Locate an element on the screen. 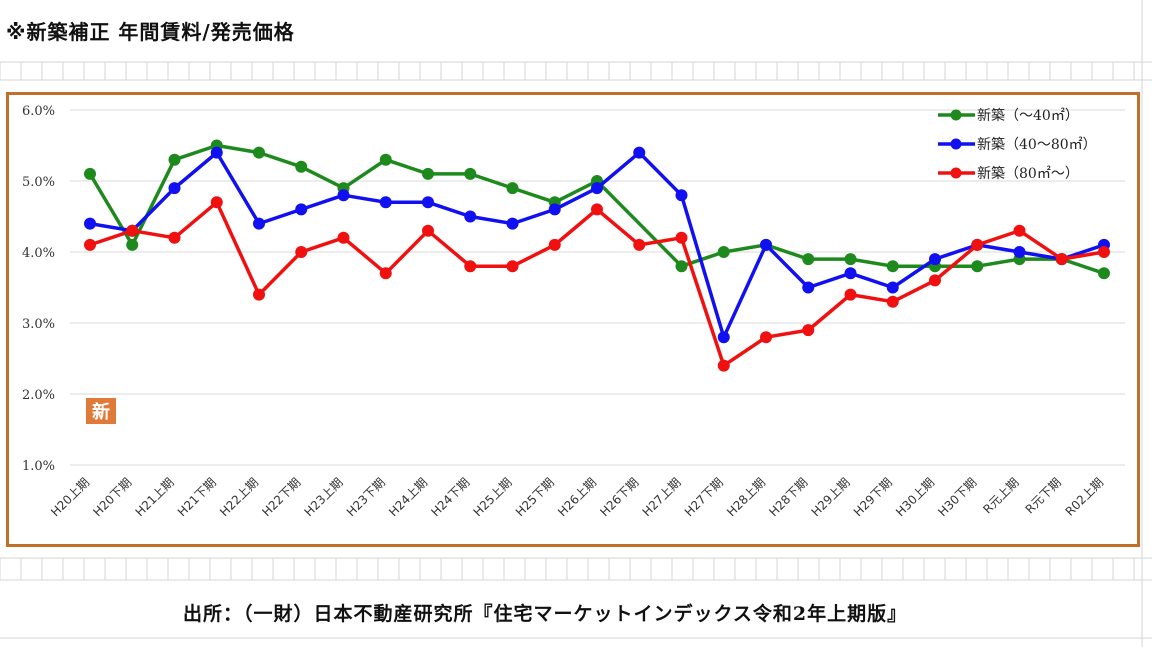  x-tick-label: H28上期 is located at coordinates (746, 497).